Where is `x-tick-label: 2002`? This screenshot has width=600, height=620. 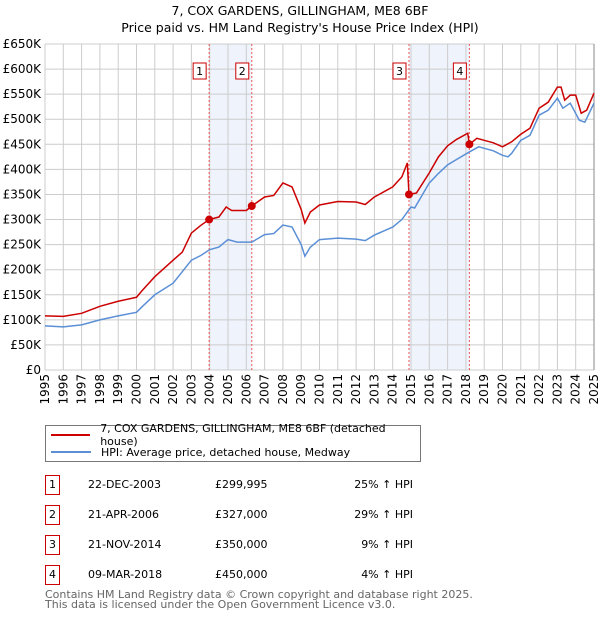 x-tick-label: 2002 is located at coordinates (173, 389).